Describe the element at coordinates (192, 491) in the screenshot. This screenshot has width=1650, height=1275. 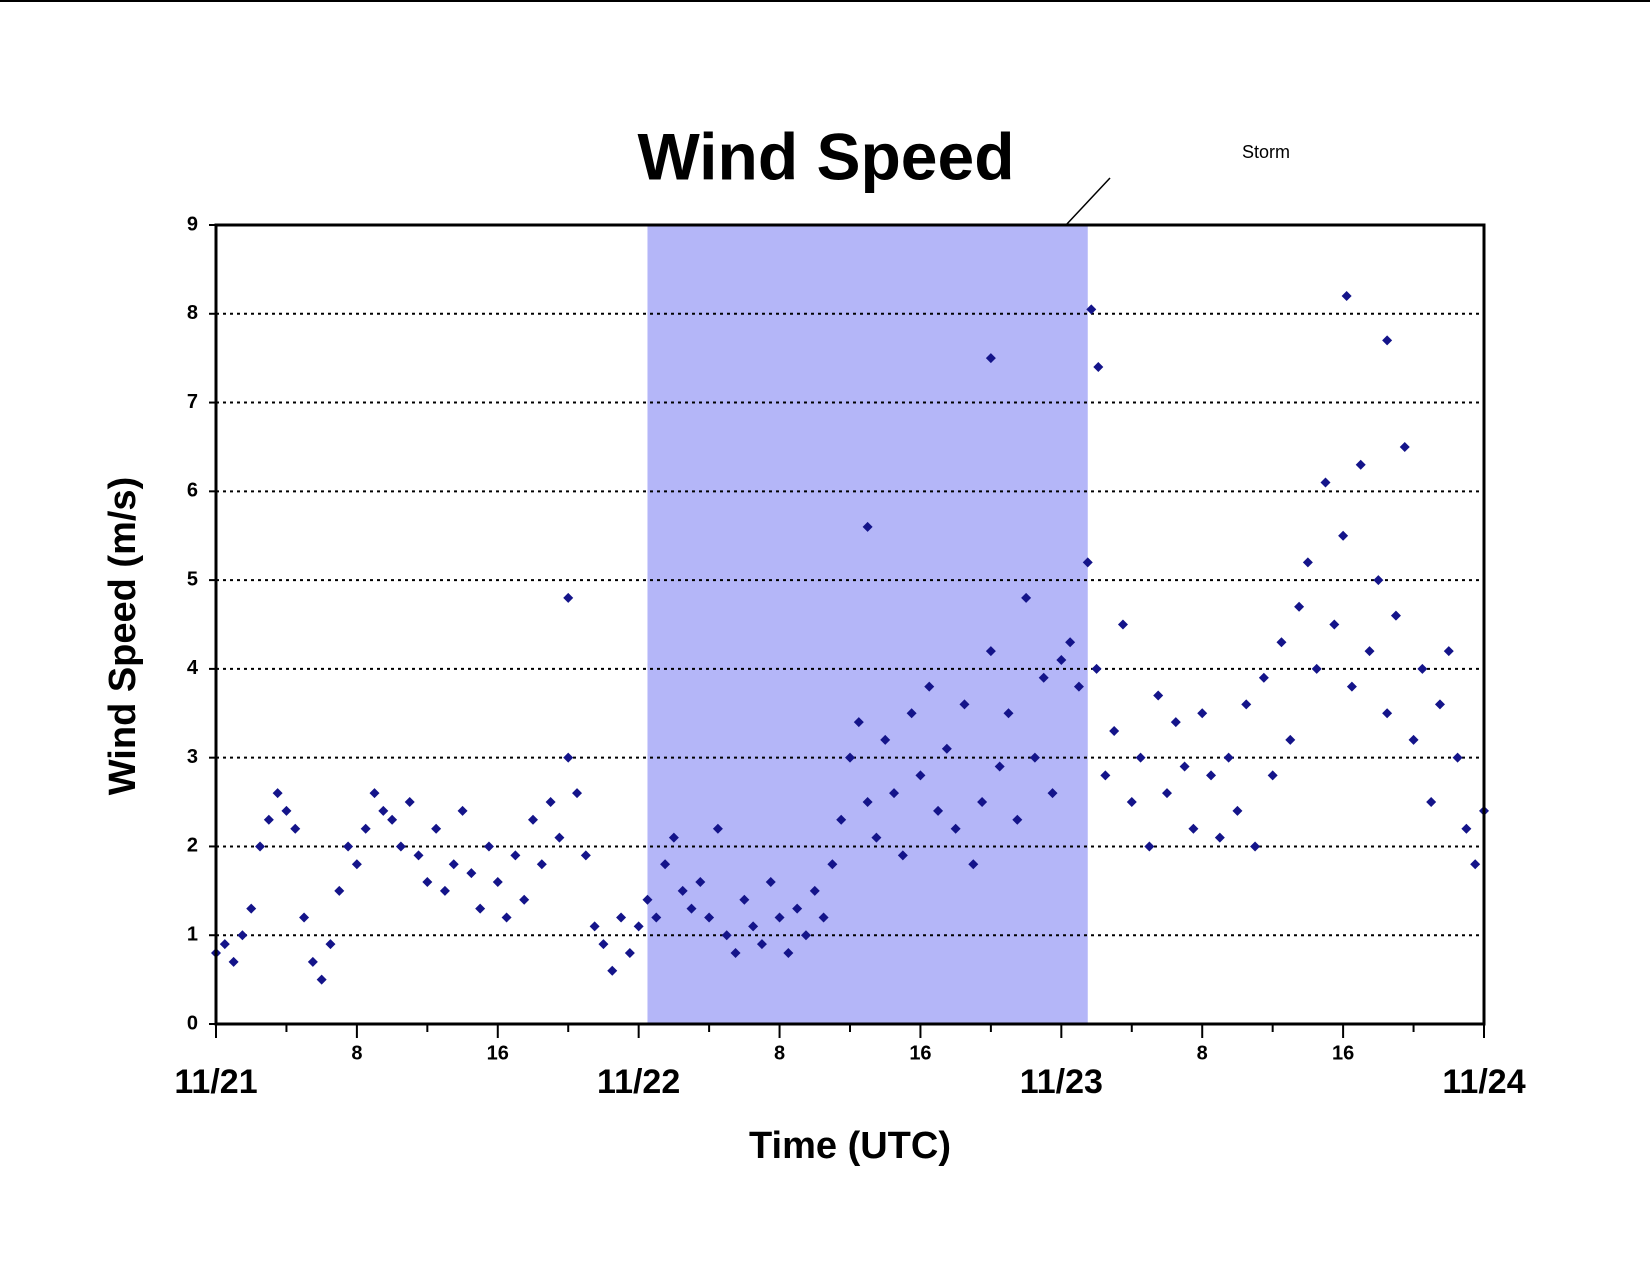
I see `y-tick-label: 6` at that location.